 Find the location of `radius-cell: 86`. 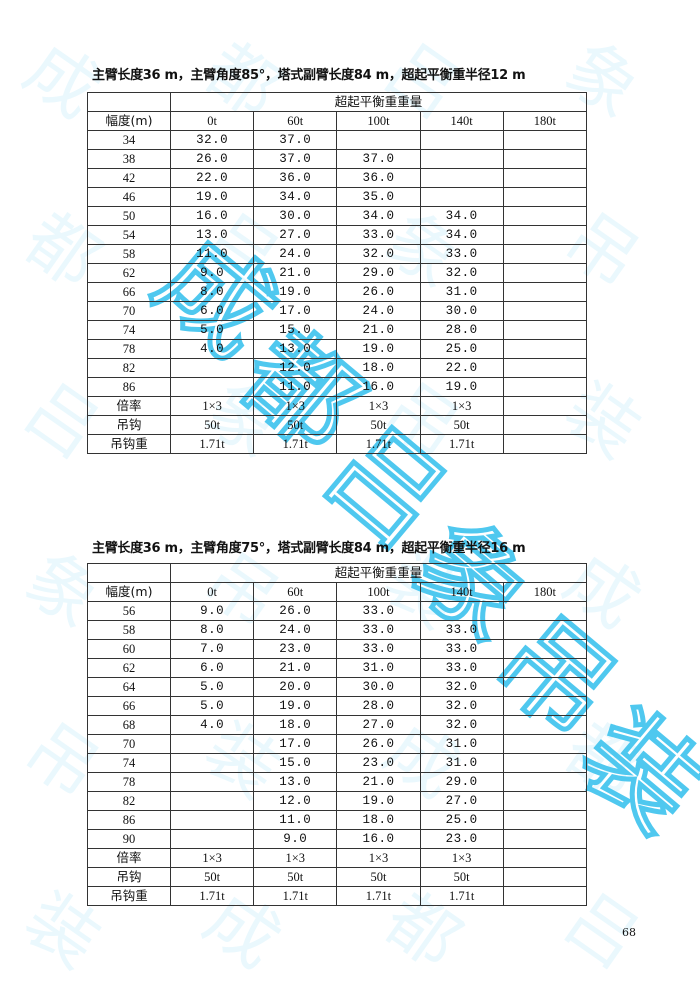

radius-cell: 86 is located at coordinates (129, 387).